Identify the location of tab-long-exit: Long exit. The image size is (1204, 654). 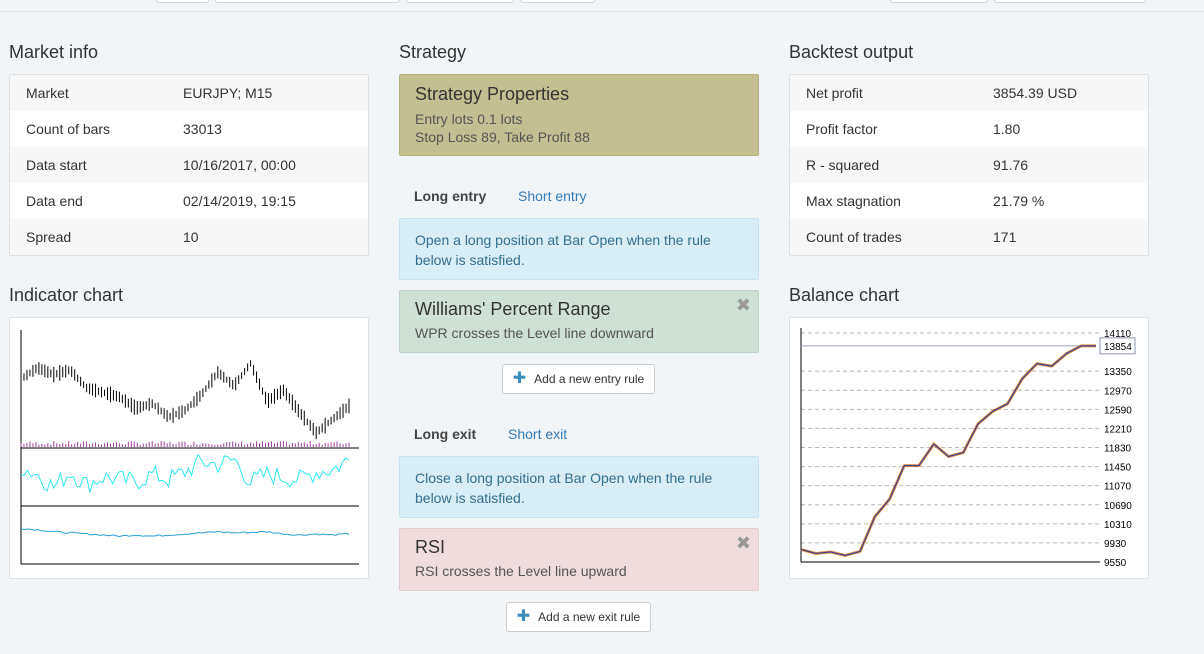
(445, 434).